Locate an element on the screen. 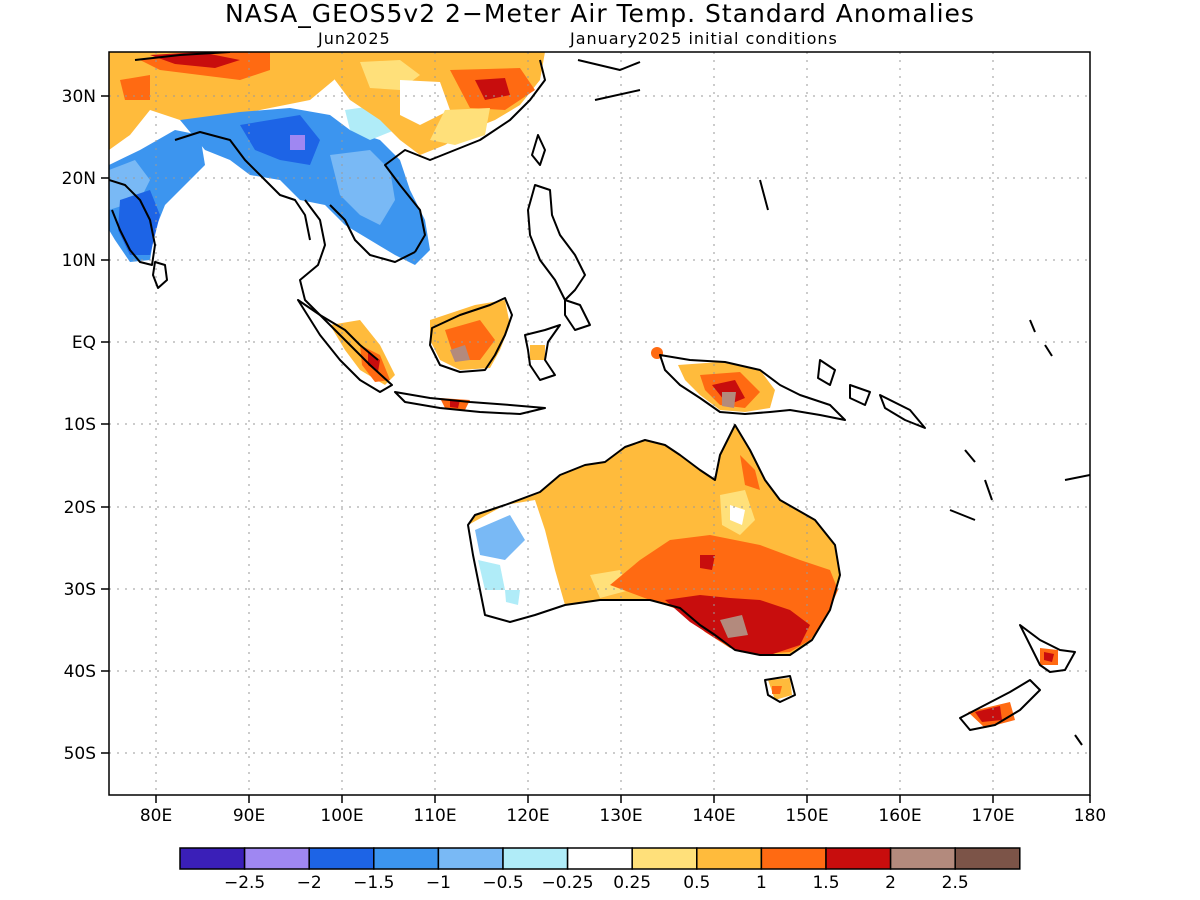 The image size is (1200, 900). colorbar-label: 0.25 is located at coordinates (632, 883).